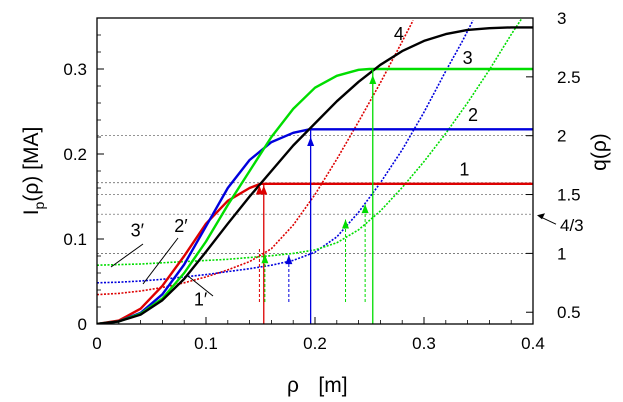  Describe the element at coordinates (569, 195) in the screenshot. I see `y-right-tick-label: 1.5` at that location.